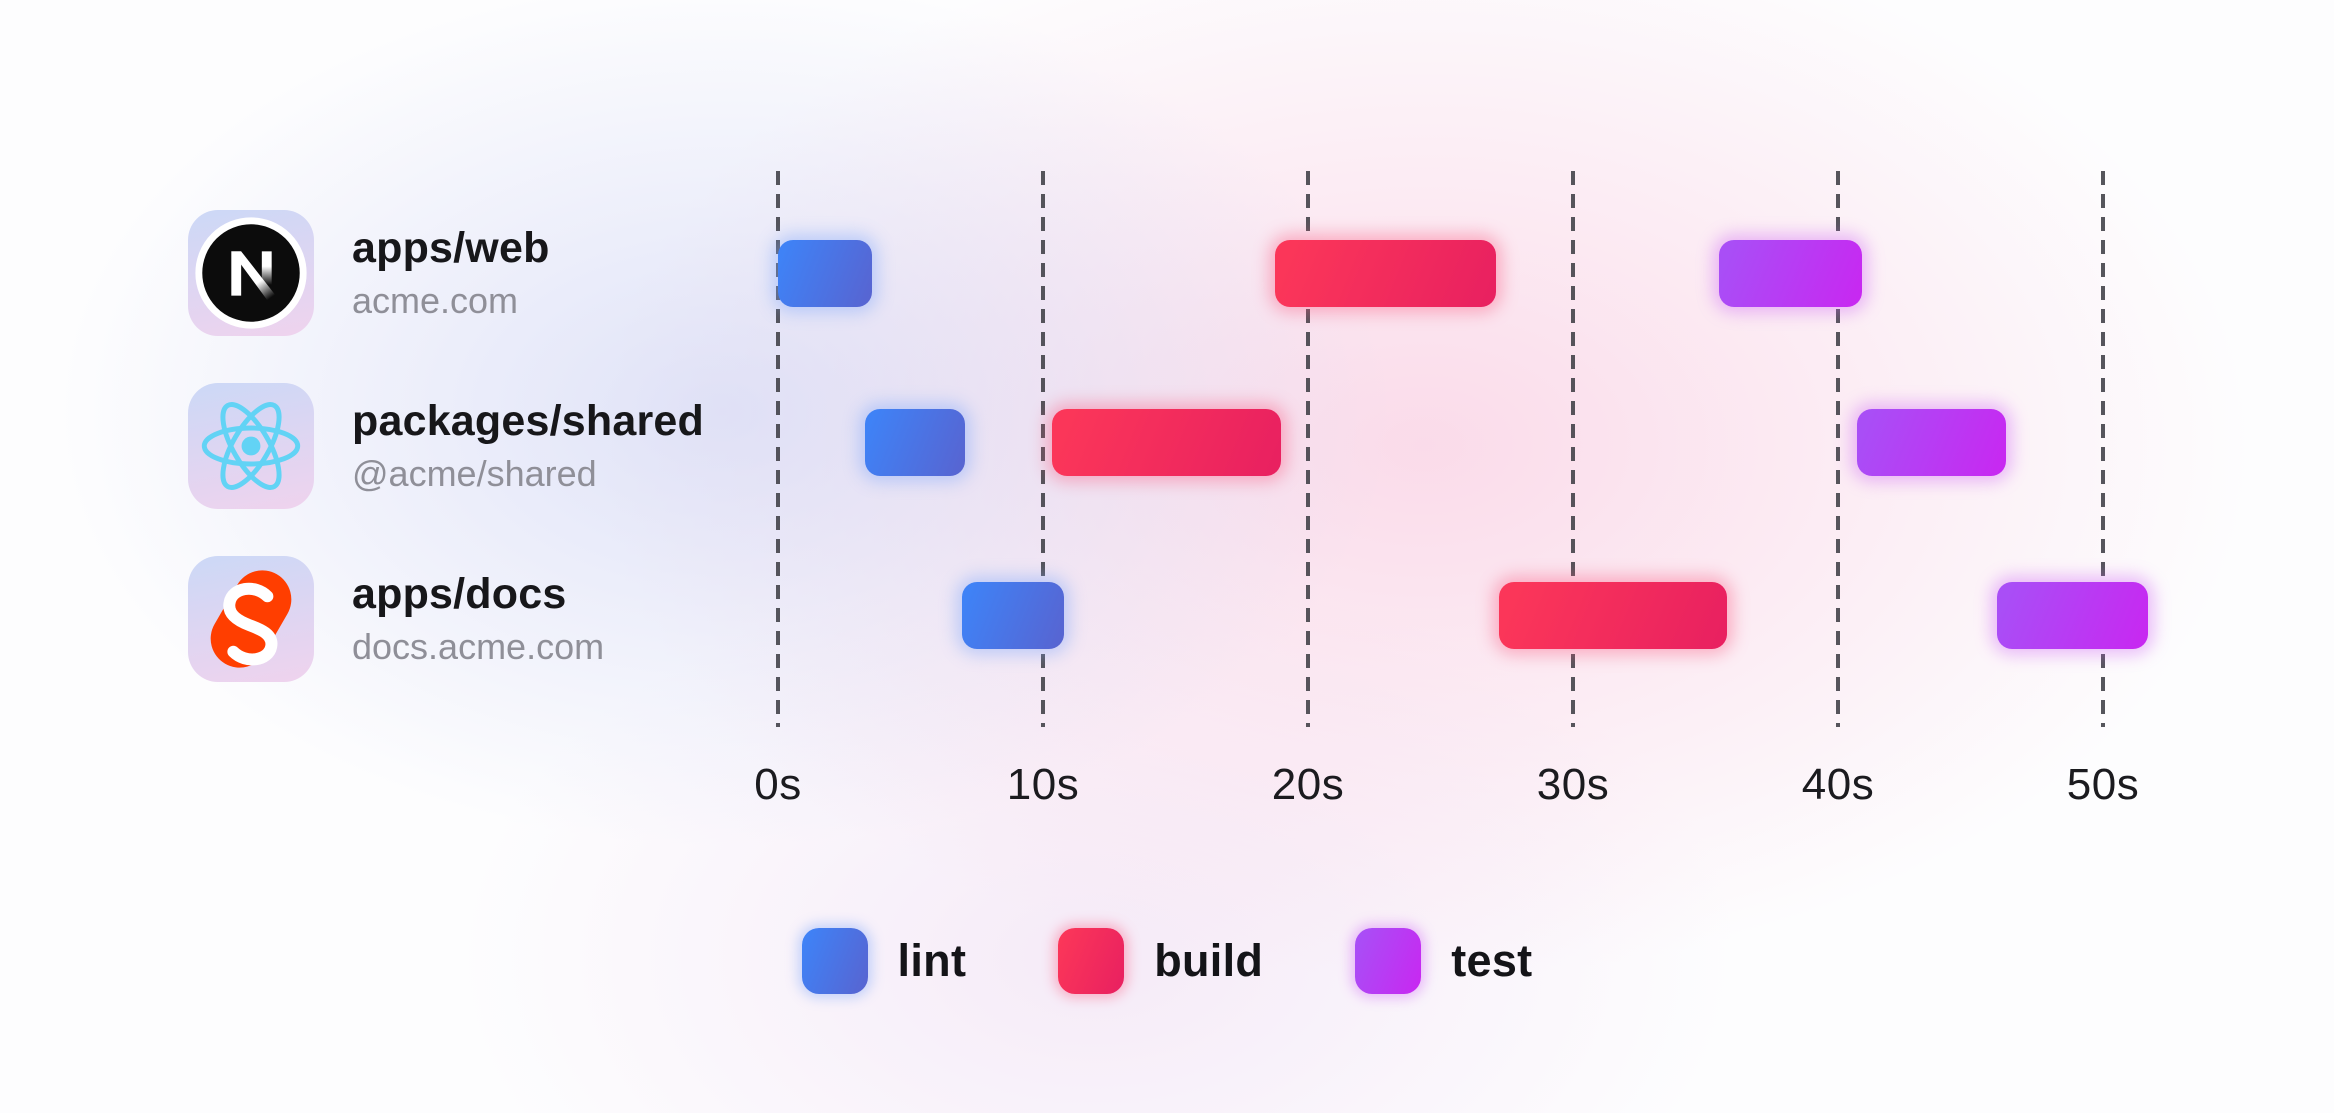 Image resolution: width=2334 pixels, height=1113 pixels. I want to click on legend: lint build test, so click(1167, 961).